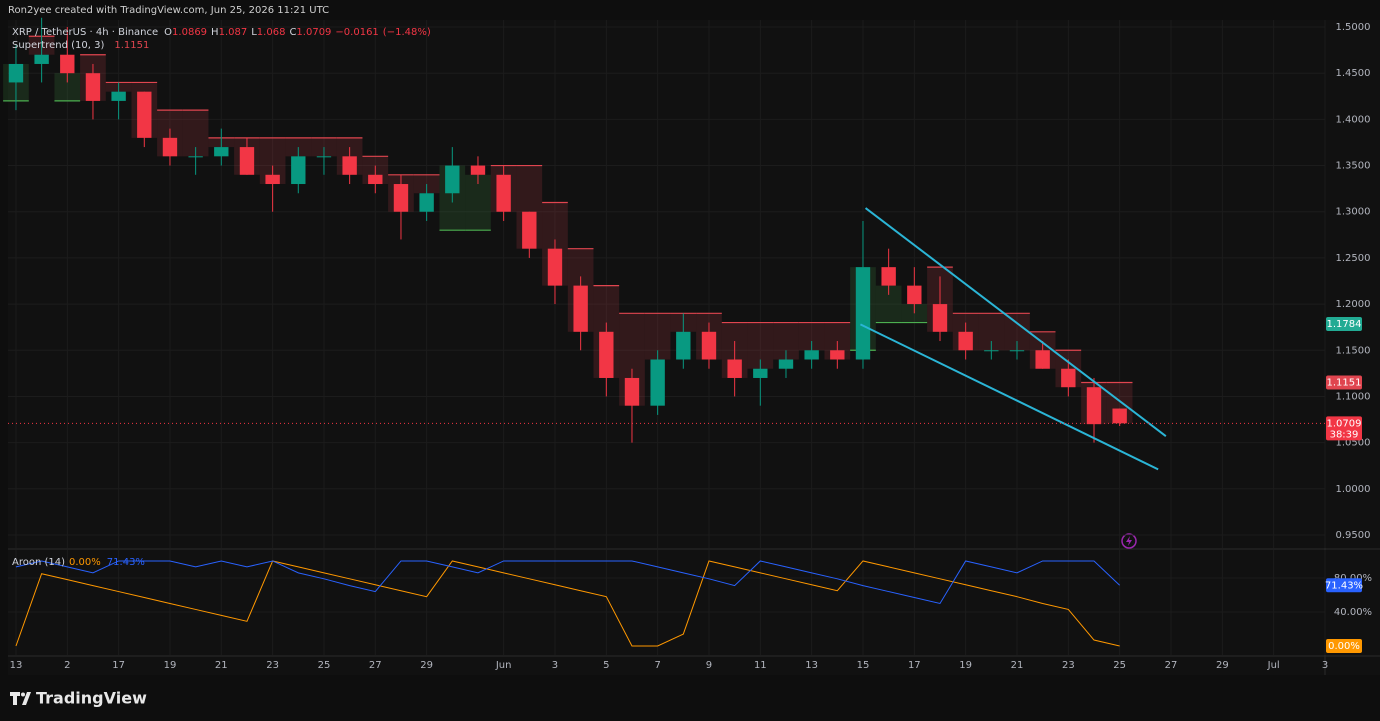 This screenshot has width=1380, height=721. Describe the element at coordinates (58, 45) in the screenshot. I see `indicator-name: Supertrend (10, 3)` at that location.